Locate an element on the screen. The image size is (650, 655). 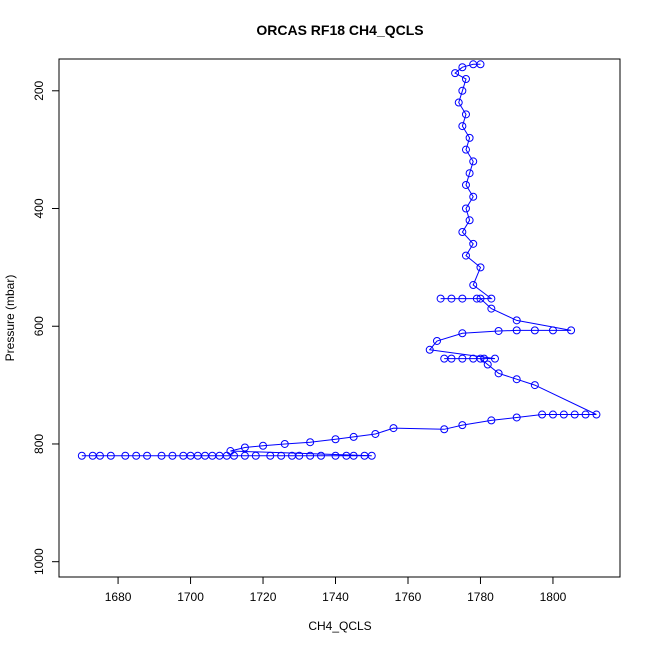
x-tick-label: 1760 is located at coordinates (408, 597).